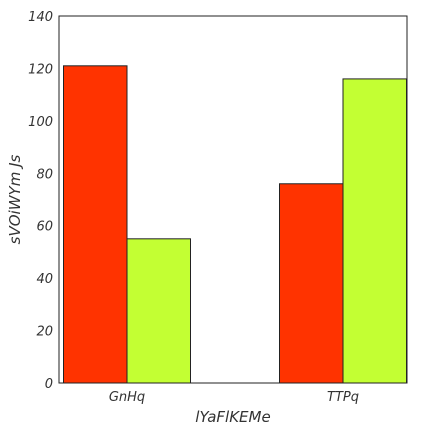  What do you see at coordinates (40, 17) in the screenshot?
I see `y-tick-label: 140` at bounding box center [40, 17].